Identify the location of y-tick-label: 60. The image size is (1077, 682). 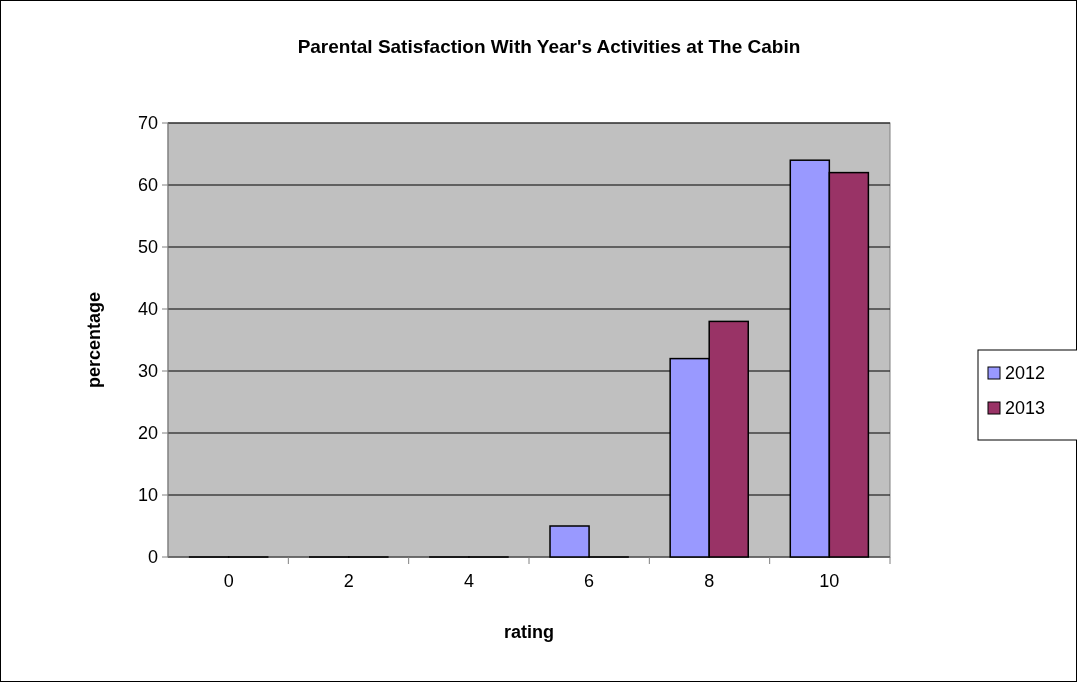
(147, 185).